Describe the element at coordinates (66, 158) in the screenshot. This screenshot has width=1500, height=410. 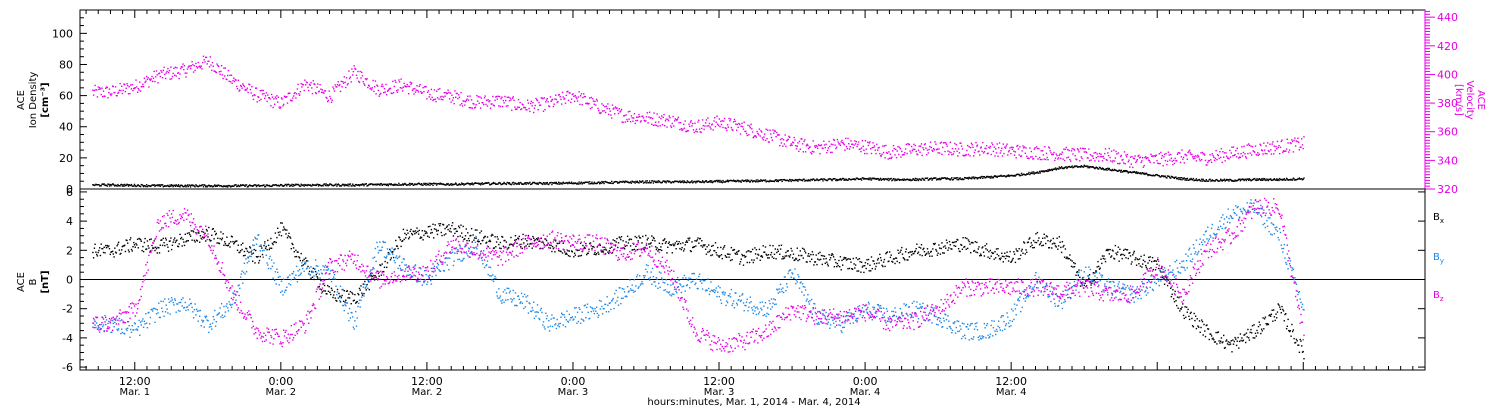
I see `left-tick-label: 20` at that location.